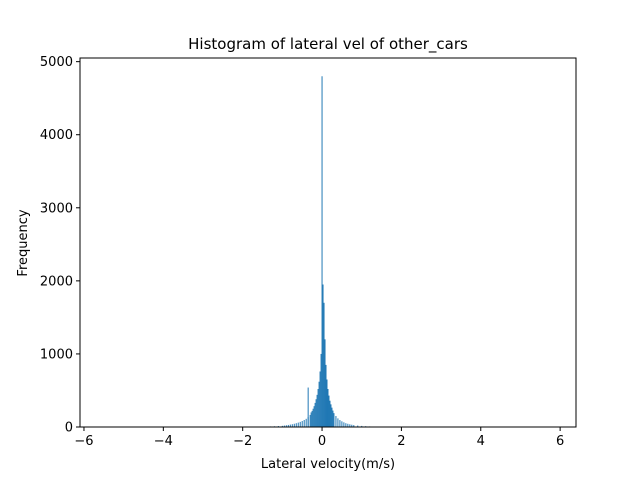 The image size is (640, 480). What do you see at coordinates (328, 44) in the screenshot?
I see `chart-title: Histogram of lateral vel of other_cars` at bounding box center [328, 44].